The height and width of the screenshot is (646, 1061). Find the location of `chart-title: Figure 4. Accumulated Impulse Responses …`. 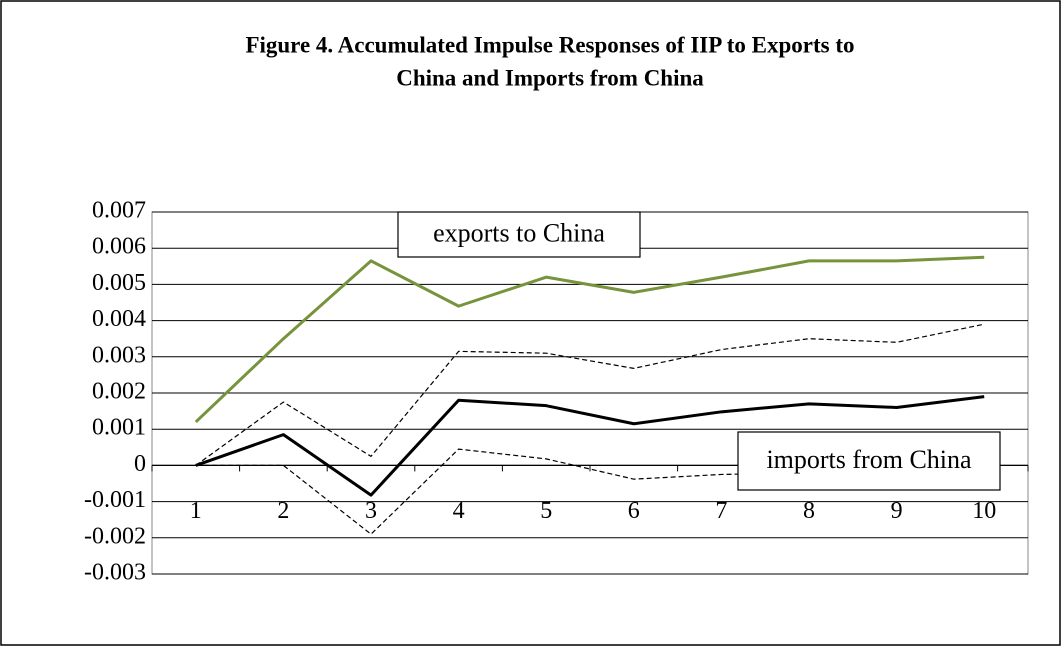

chart-title: Figure 4. Accumulated Impulse Responses … is located at coordinates (549, 44).